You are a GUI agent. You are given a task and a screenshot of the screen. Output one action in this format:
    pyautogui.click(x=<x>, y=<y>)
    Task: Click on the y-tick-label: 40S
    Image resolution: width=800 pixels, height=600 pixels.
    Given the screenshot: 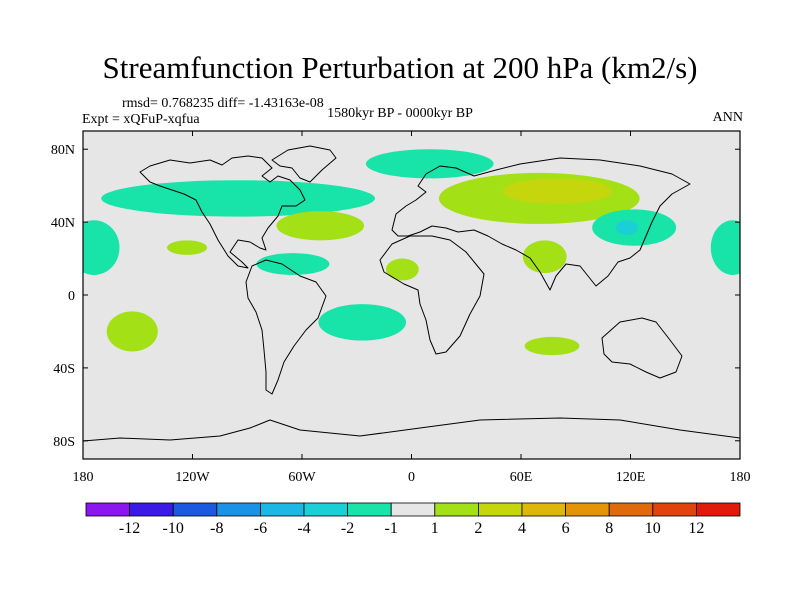 What is the action you would take?
    pyautogui.click(x=64, y=369)
    